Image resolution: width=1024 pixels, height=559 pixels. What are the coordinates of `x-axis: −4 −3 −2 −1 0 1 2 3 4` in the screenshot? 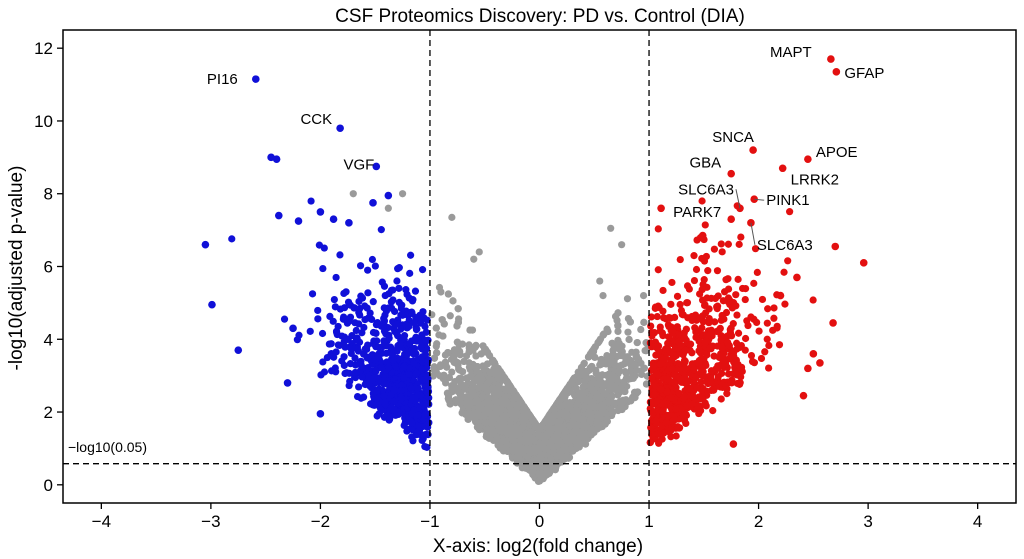 It's located at (537, 517).